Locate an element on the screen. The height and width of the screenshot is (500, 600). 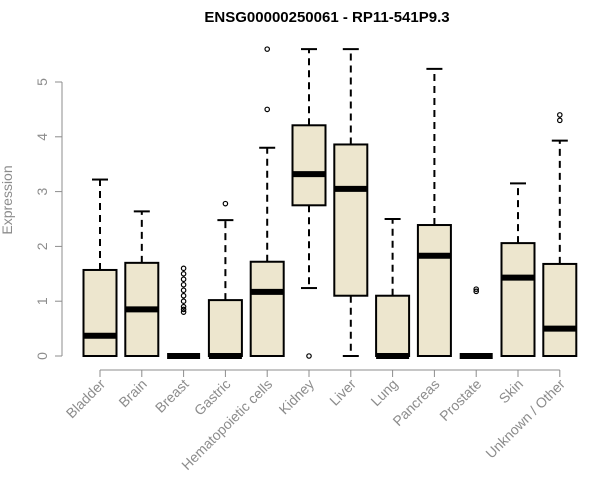
y-axis: 0 1 2 3 4 5 is located at coordinates (48, 219).